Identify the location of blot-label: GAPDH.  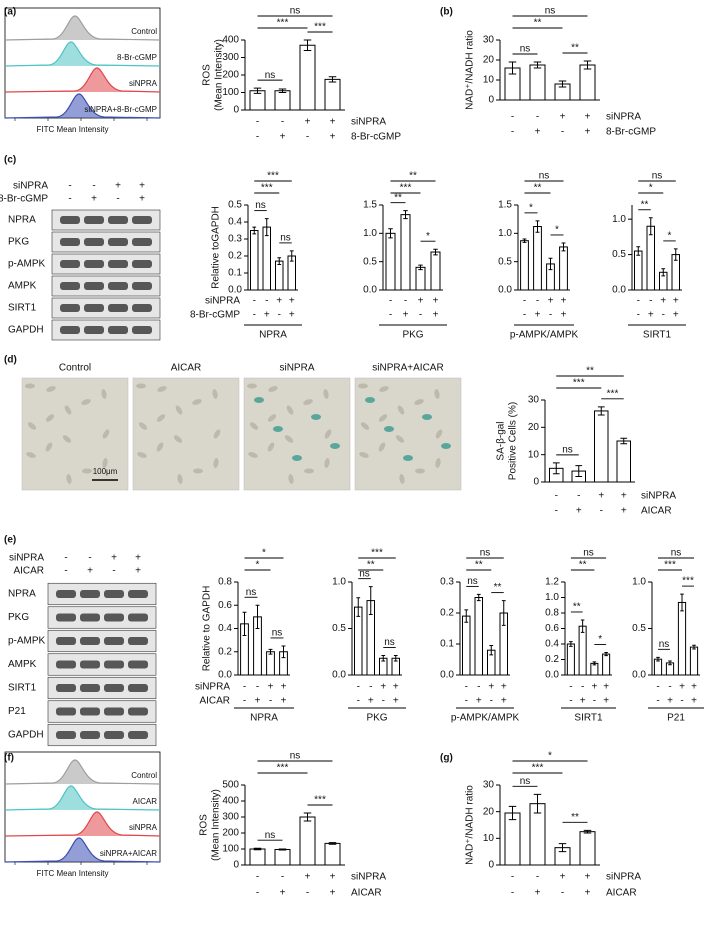
(26, 330).